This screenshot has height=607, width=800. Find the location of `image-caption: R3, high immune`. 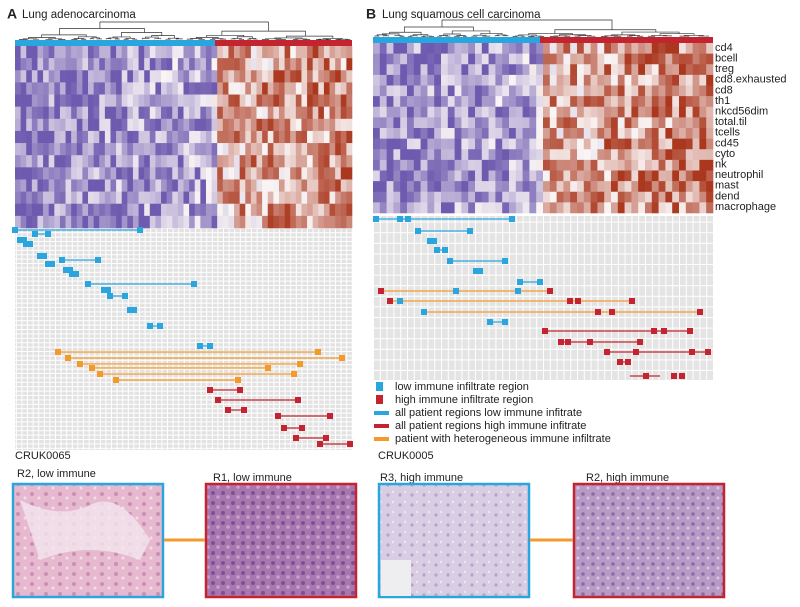

image-caption: R3, high immune is located at coordinates (421, 478).